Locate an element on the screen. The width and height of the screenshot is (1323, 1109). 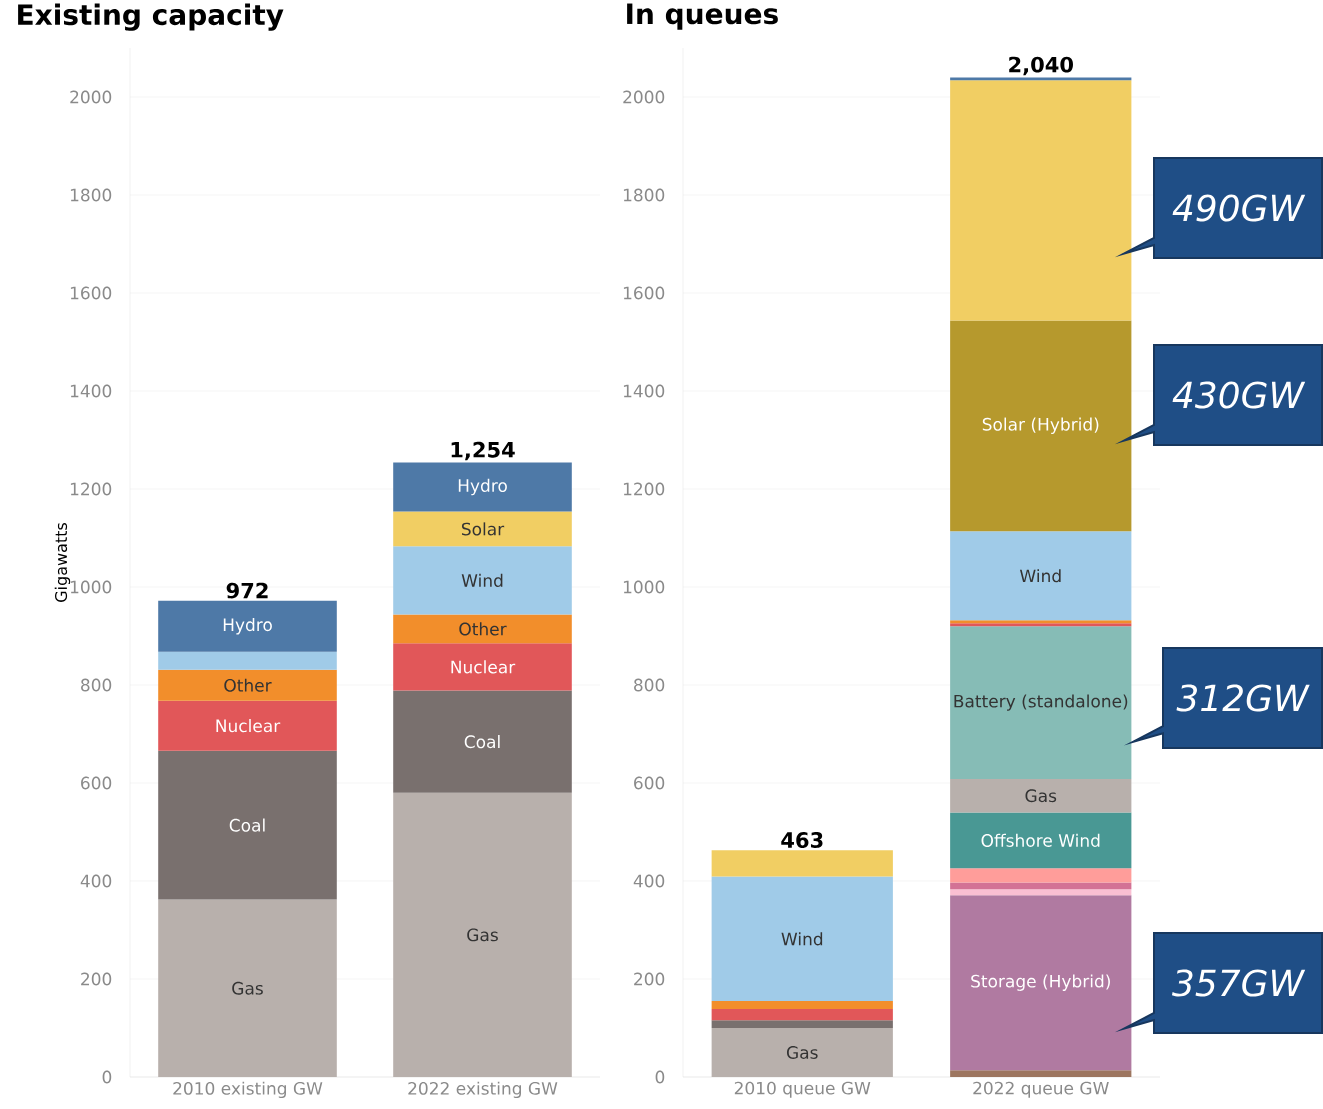
text: 312GW is located at coordinates (1243, 698).